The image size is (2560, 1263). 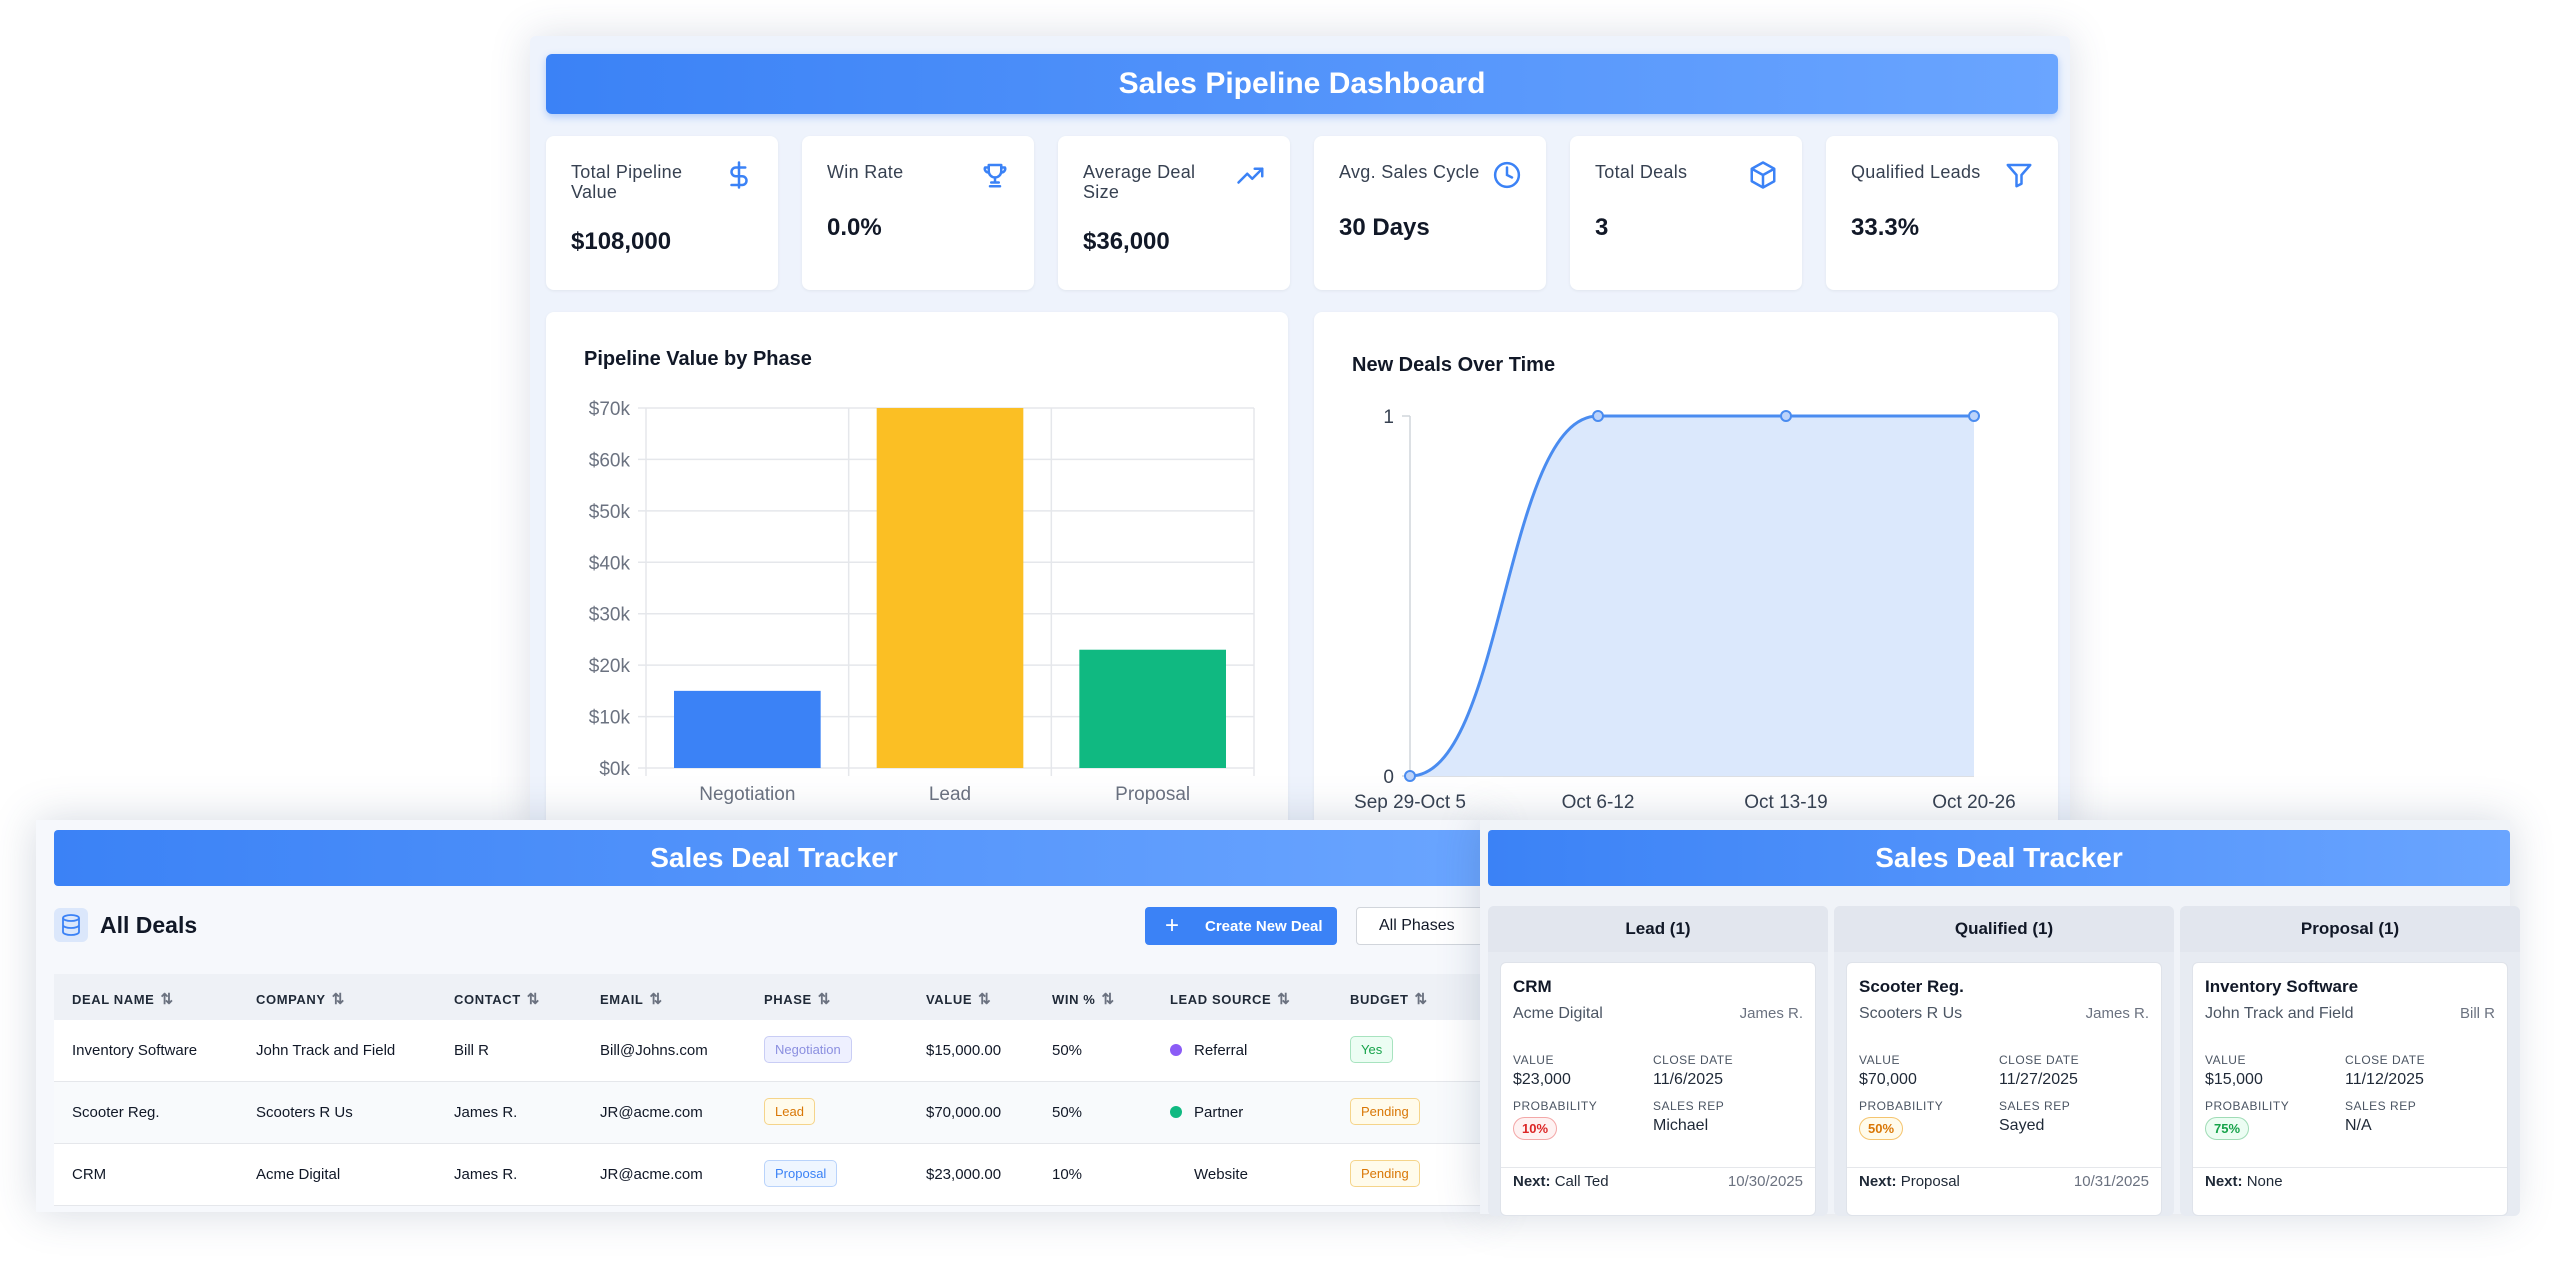 What do you see at coordinates (865, 172) in the screenshot?
I see `kpi-label: Win Rate` at bounding box center [865, 172].